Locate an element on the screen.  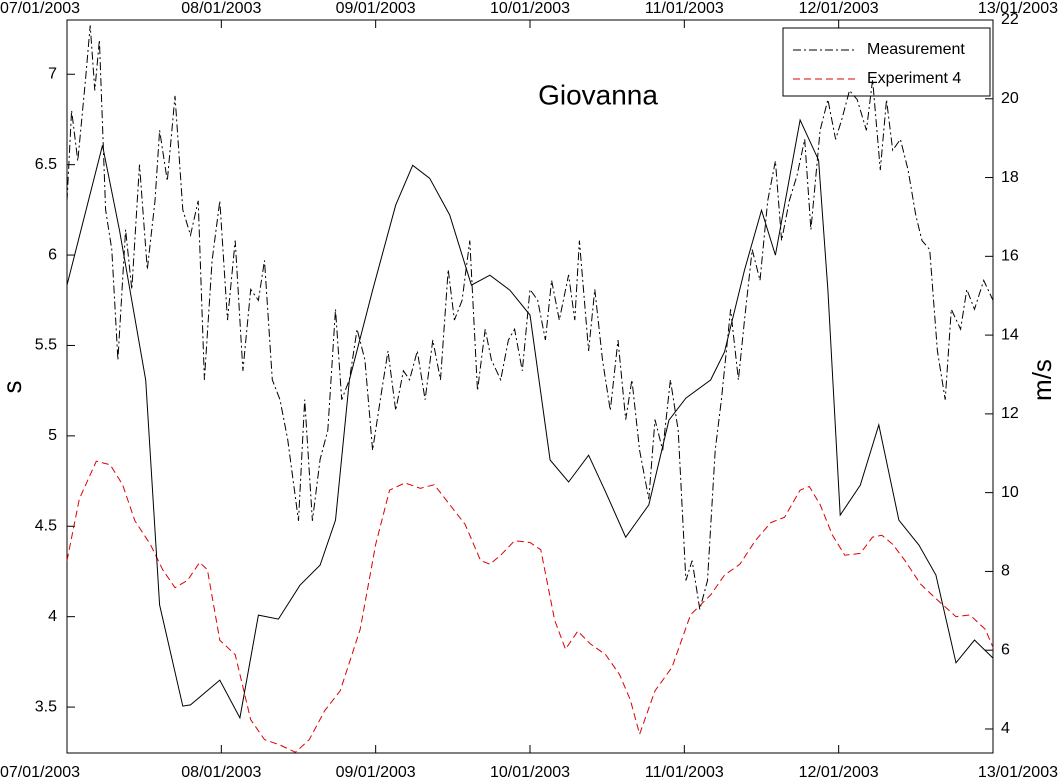
y2-tick-label: 4 is located at coordinates (1005, 728).